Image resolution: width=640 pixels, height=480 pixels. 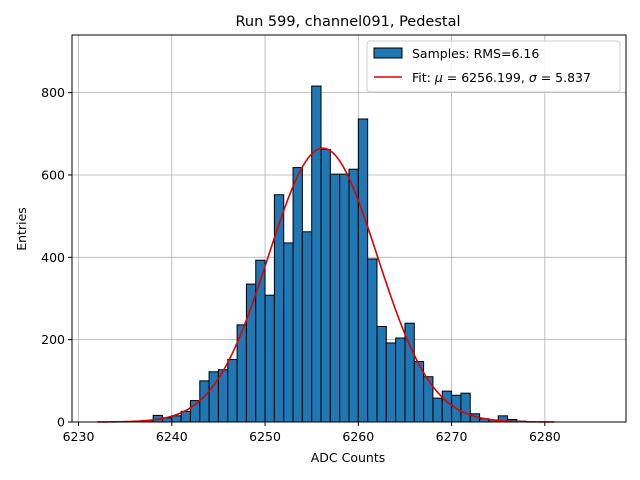 What do you see at coordinates (452, 436) in the screenshot?
I see `x-tick-label: 6270` at bounding box center [452, 436].